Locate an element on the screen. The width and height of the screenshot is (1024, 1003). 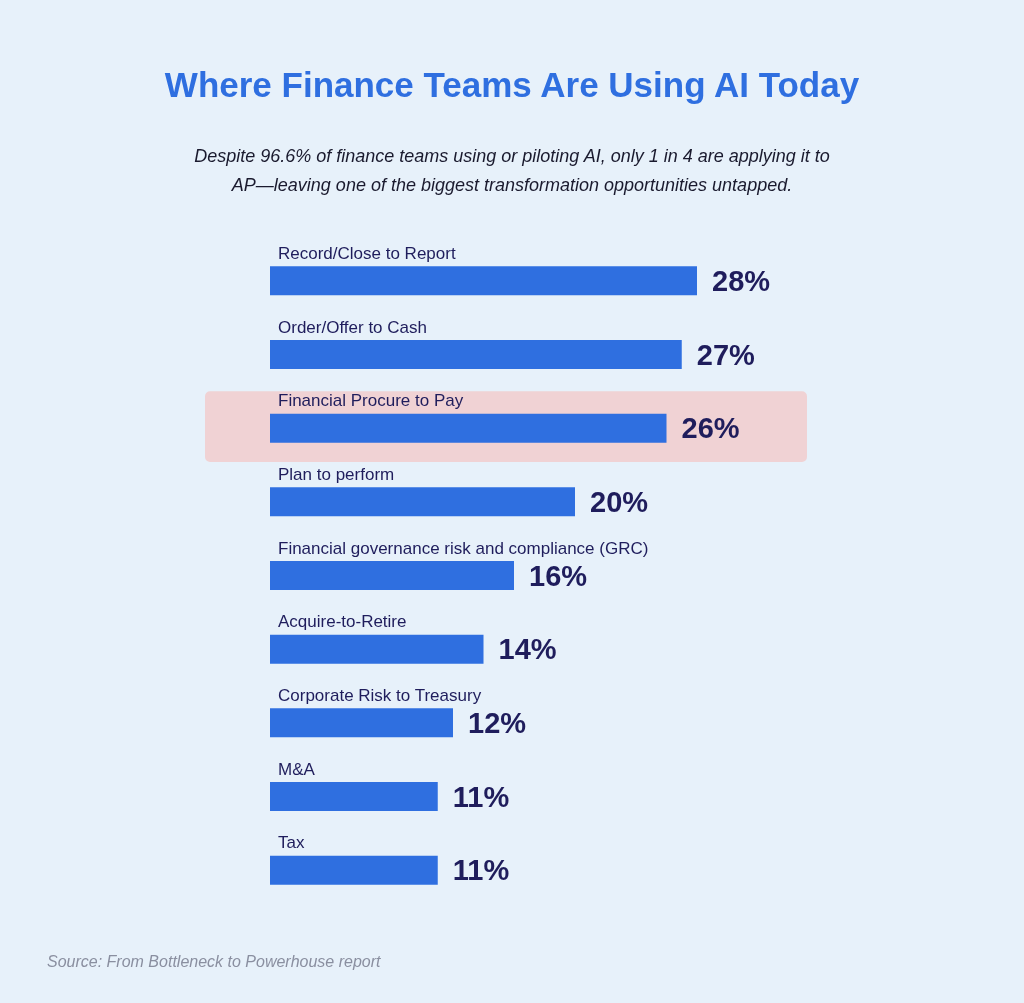
y-tick-label: Corporate Risk to Treasury is located at coordinates (380, 695).